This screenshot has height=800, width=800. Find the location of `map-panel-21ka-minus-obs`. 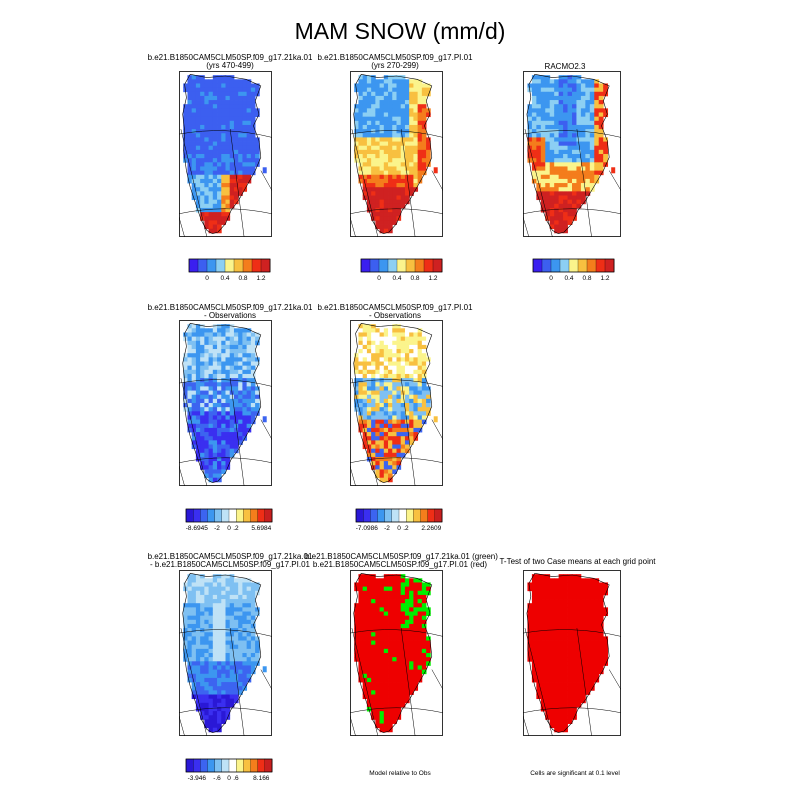

map-panel-21ka-minus-obs is located at coordinates (225, 403).